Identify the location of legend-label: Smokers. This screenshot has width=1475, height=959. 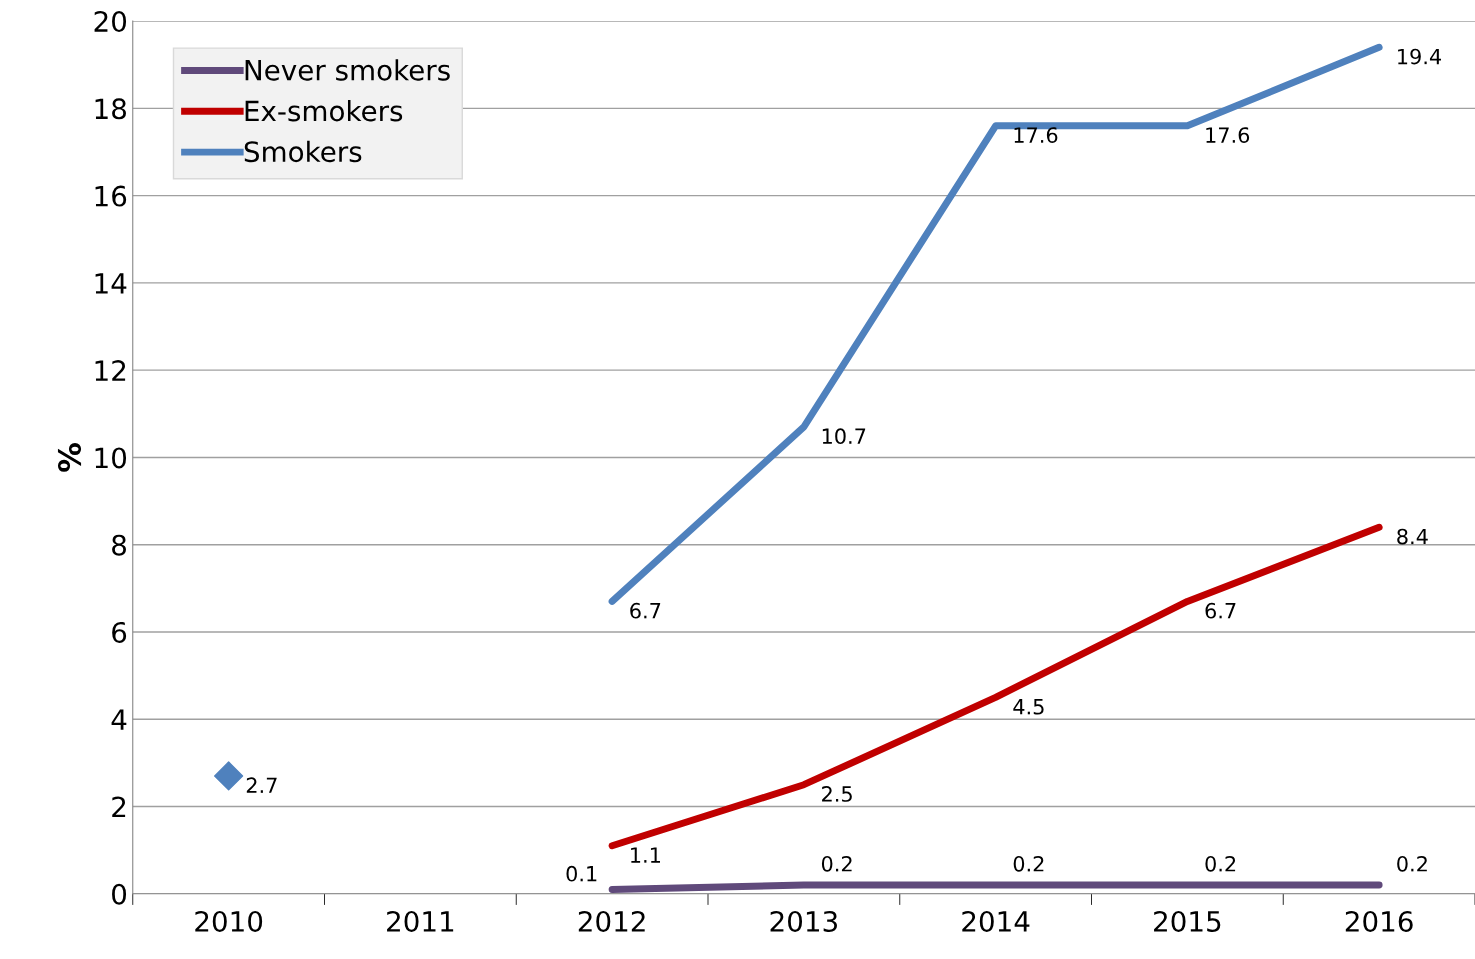
(303, 151).